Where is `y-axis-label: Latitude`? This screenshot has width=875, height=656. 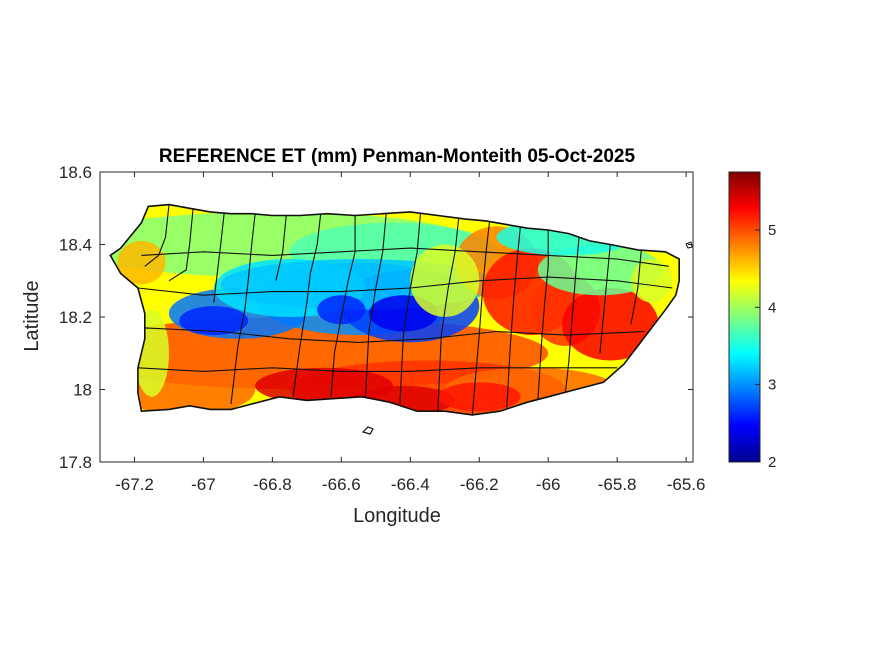 y-axis-label: Latitude is located at coordinates (32, 315).